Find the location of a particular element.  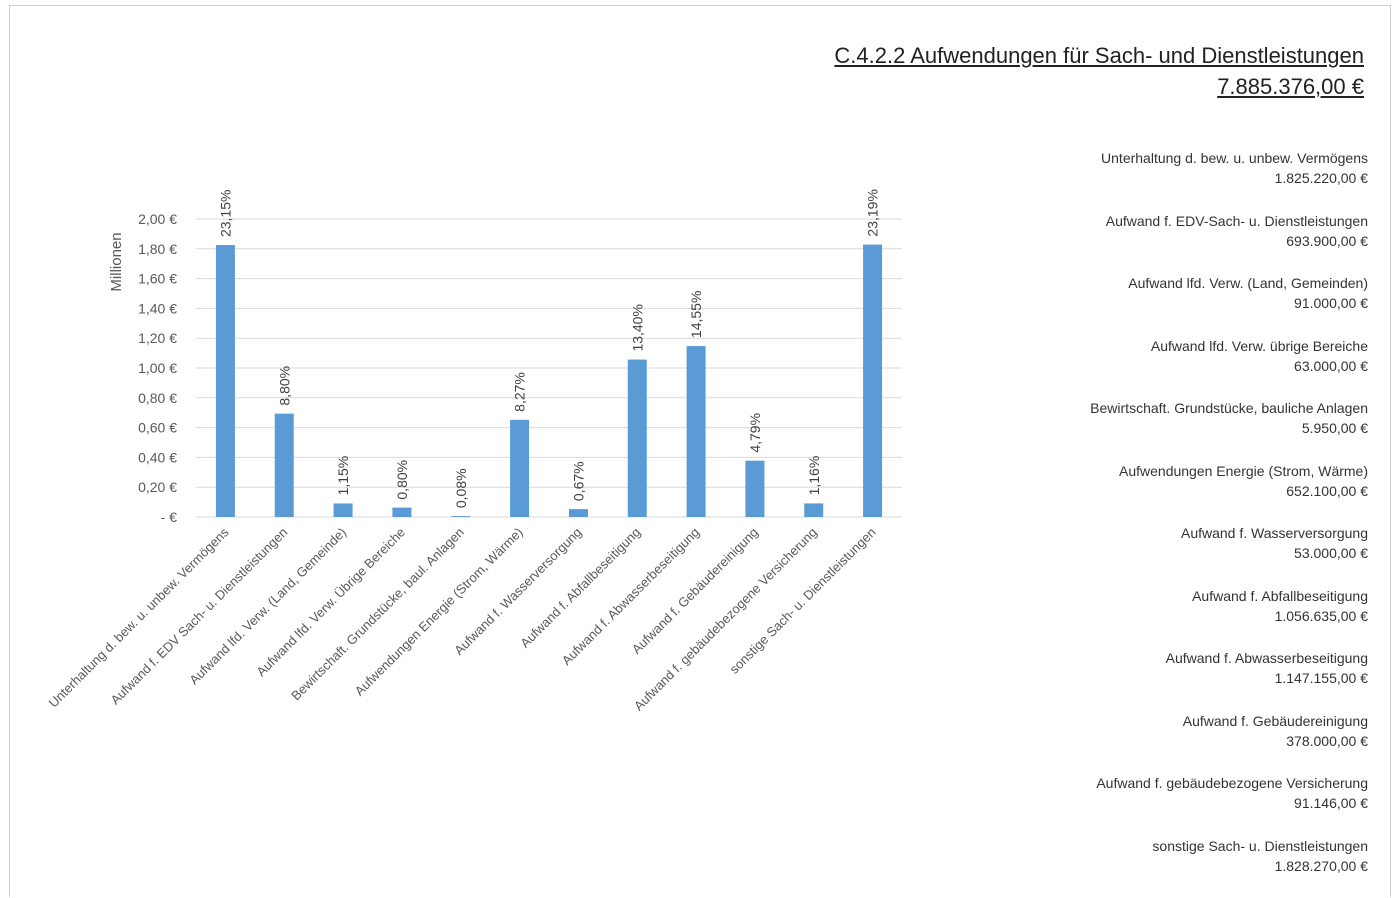

y-tick-label: 0,60 € is located at coordinates (157, 428).